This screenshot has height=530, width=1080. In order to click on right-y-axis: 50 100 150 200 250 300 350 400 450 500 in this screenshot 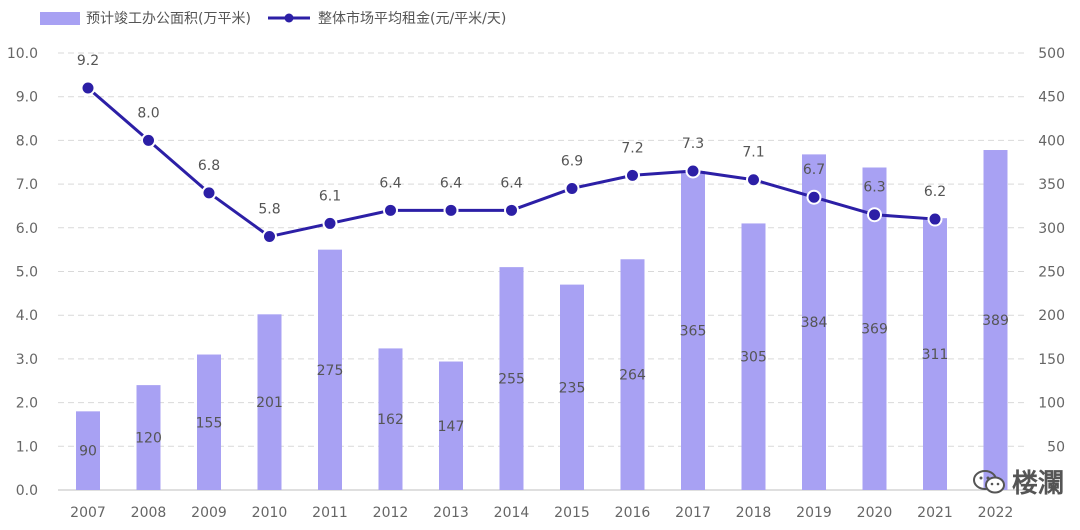, I will do `click(1051, 250)`.